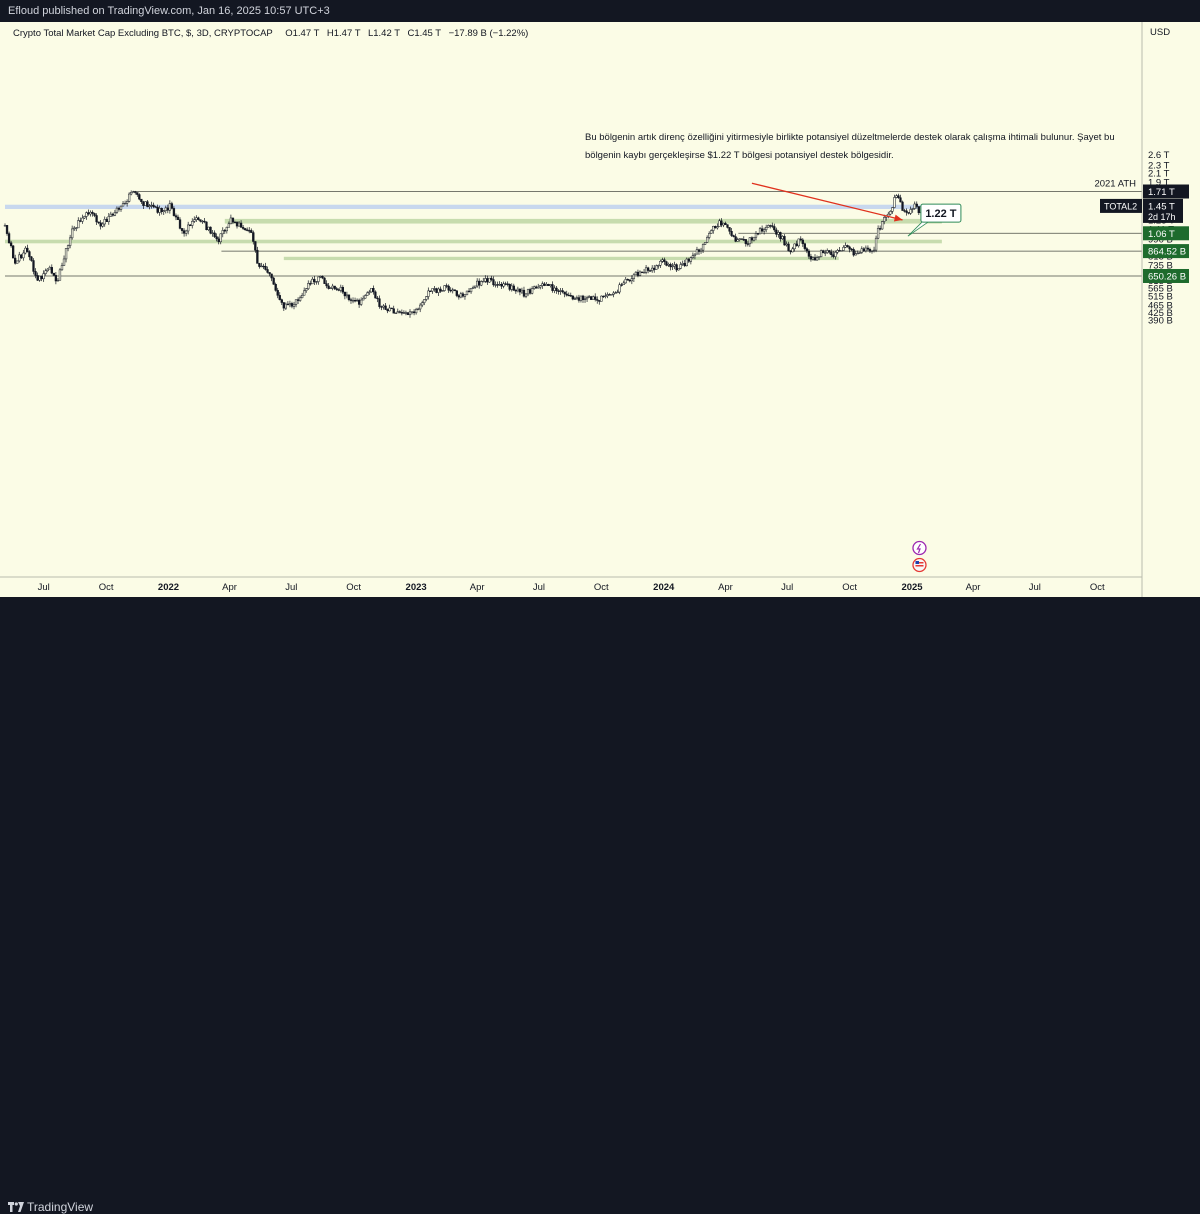 The image size is (1200, 1214). I want to click on time-tick-14: 2025, so click(912, 587).